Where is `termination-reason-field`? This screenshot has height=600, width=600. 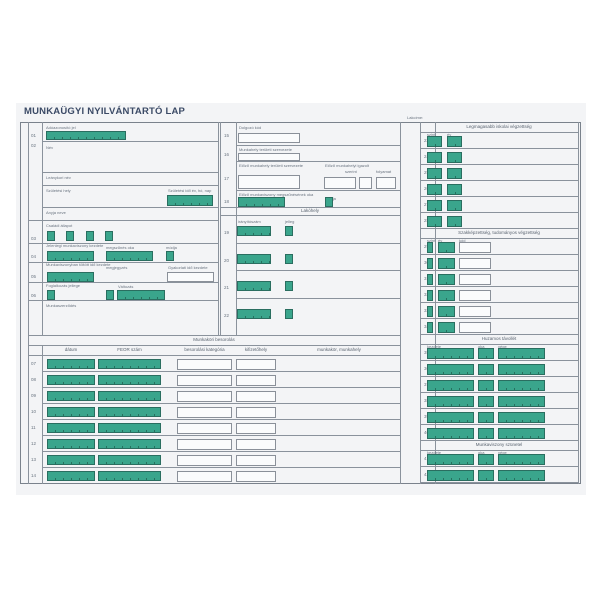 termination-reason-field is located at coordinates (129, 256).